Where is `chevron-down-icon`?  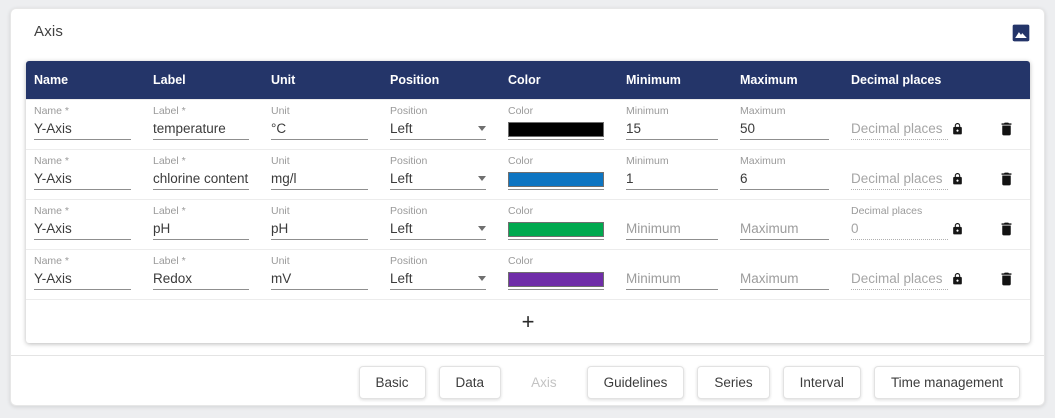 chevron-down-icon is located at coordinates (482, 178).